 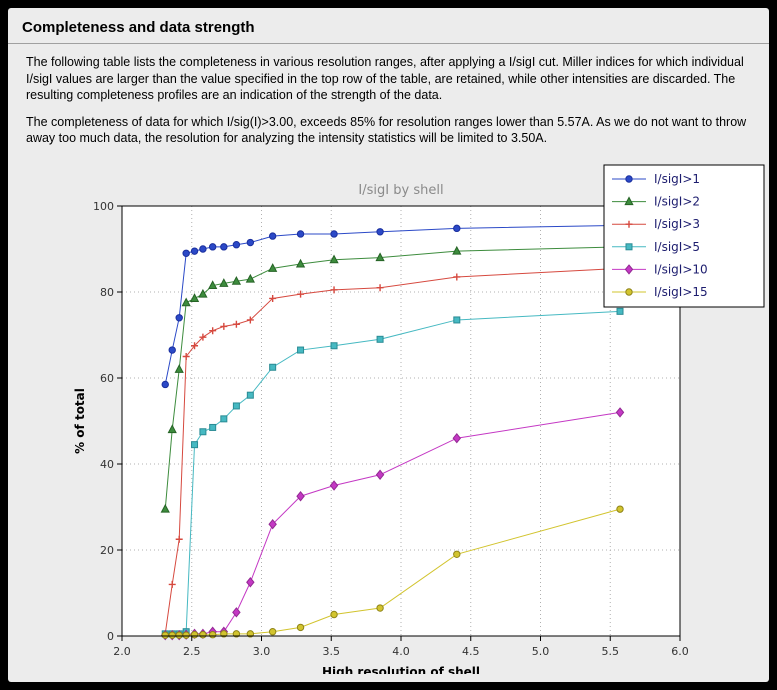 What do you see at coordinates (192, 651) in the screenshot?
I see `x-tick-label: 2.5` at bounding box center [192, 651].